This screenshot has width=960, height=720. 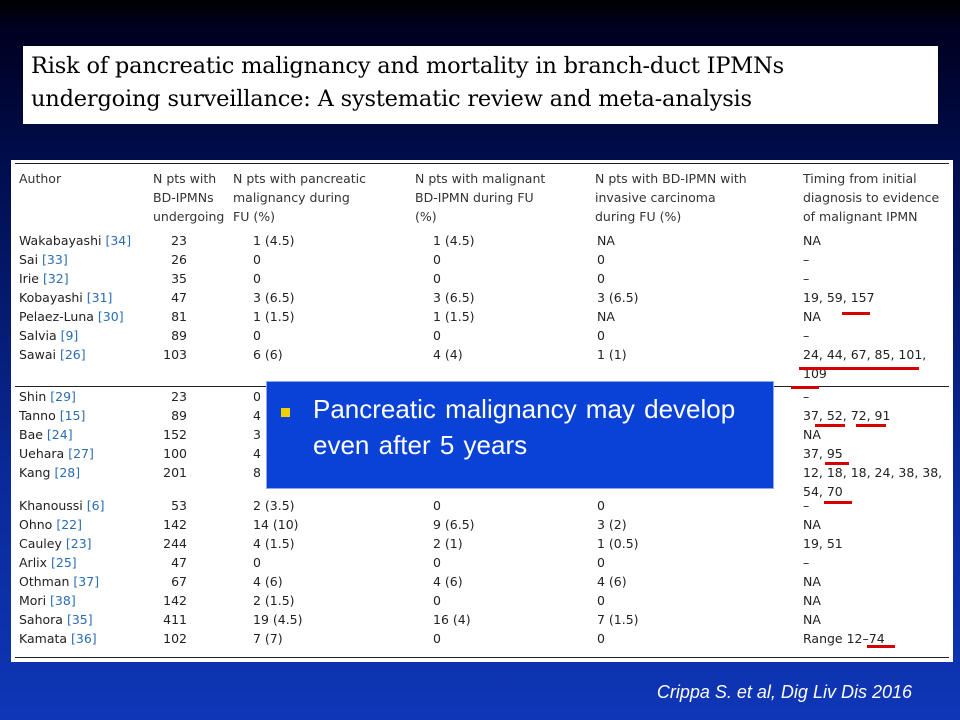 I want to click on column-header-invasive-carcinoma: N pts with BD-IPMN with, so click(x=671, y=178).